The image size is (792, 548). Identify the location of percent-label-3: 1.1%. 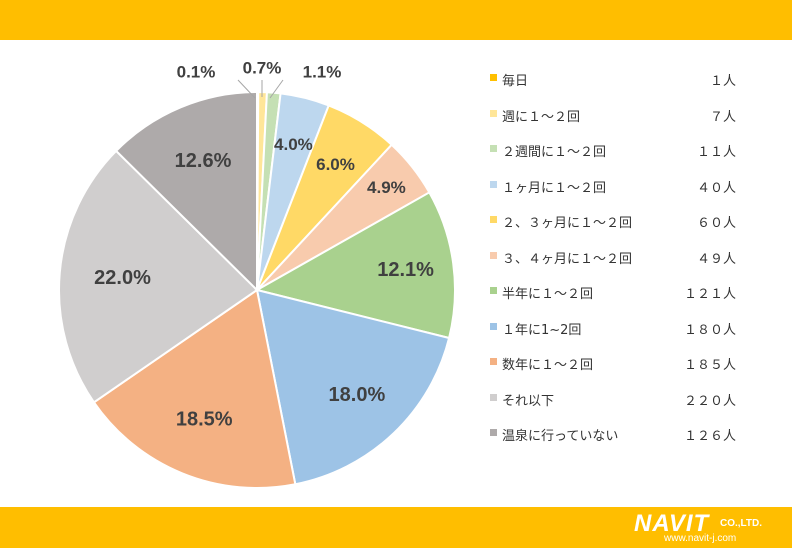
(322, 72).